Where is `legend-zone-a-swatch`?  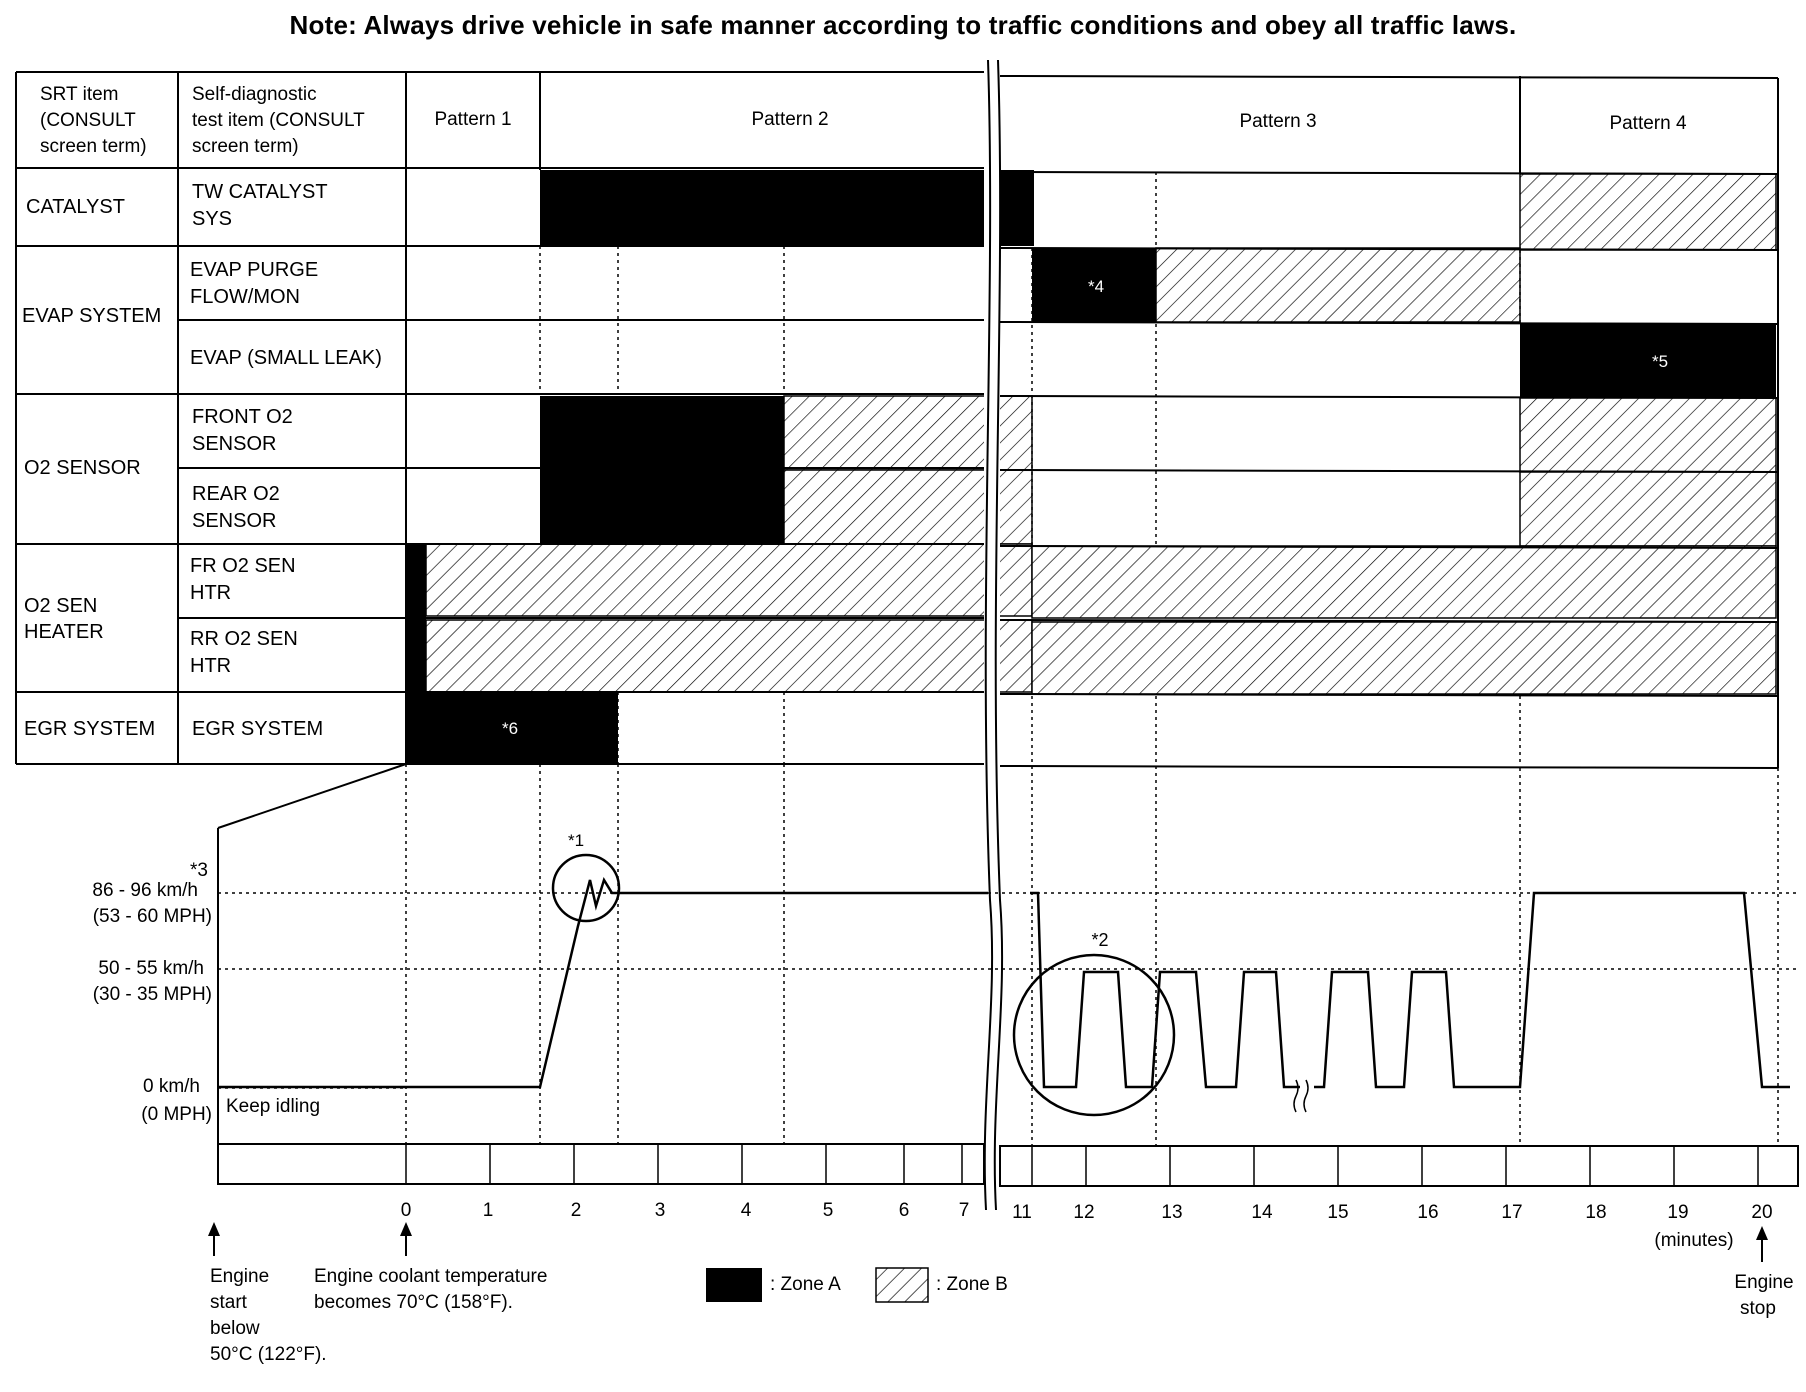
legend-zone-a-swatch is located at coordinates (734, 1285).